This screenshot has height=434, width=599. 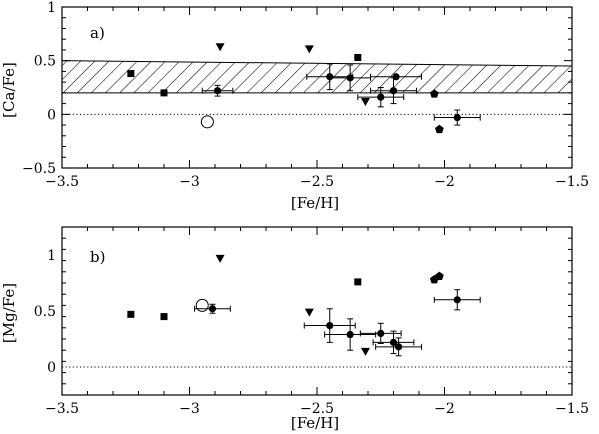 I want to click on panel-b-x-tick-label: −2, so click(x=444, y=409).